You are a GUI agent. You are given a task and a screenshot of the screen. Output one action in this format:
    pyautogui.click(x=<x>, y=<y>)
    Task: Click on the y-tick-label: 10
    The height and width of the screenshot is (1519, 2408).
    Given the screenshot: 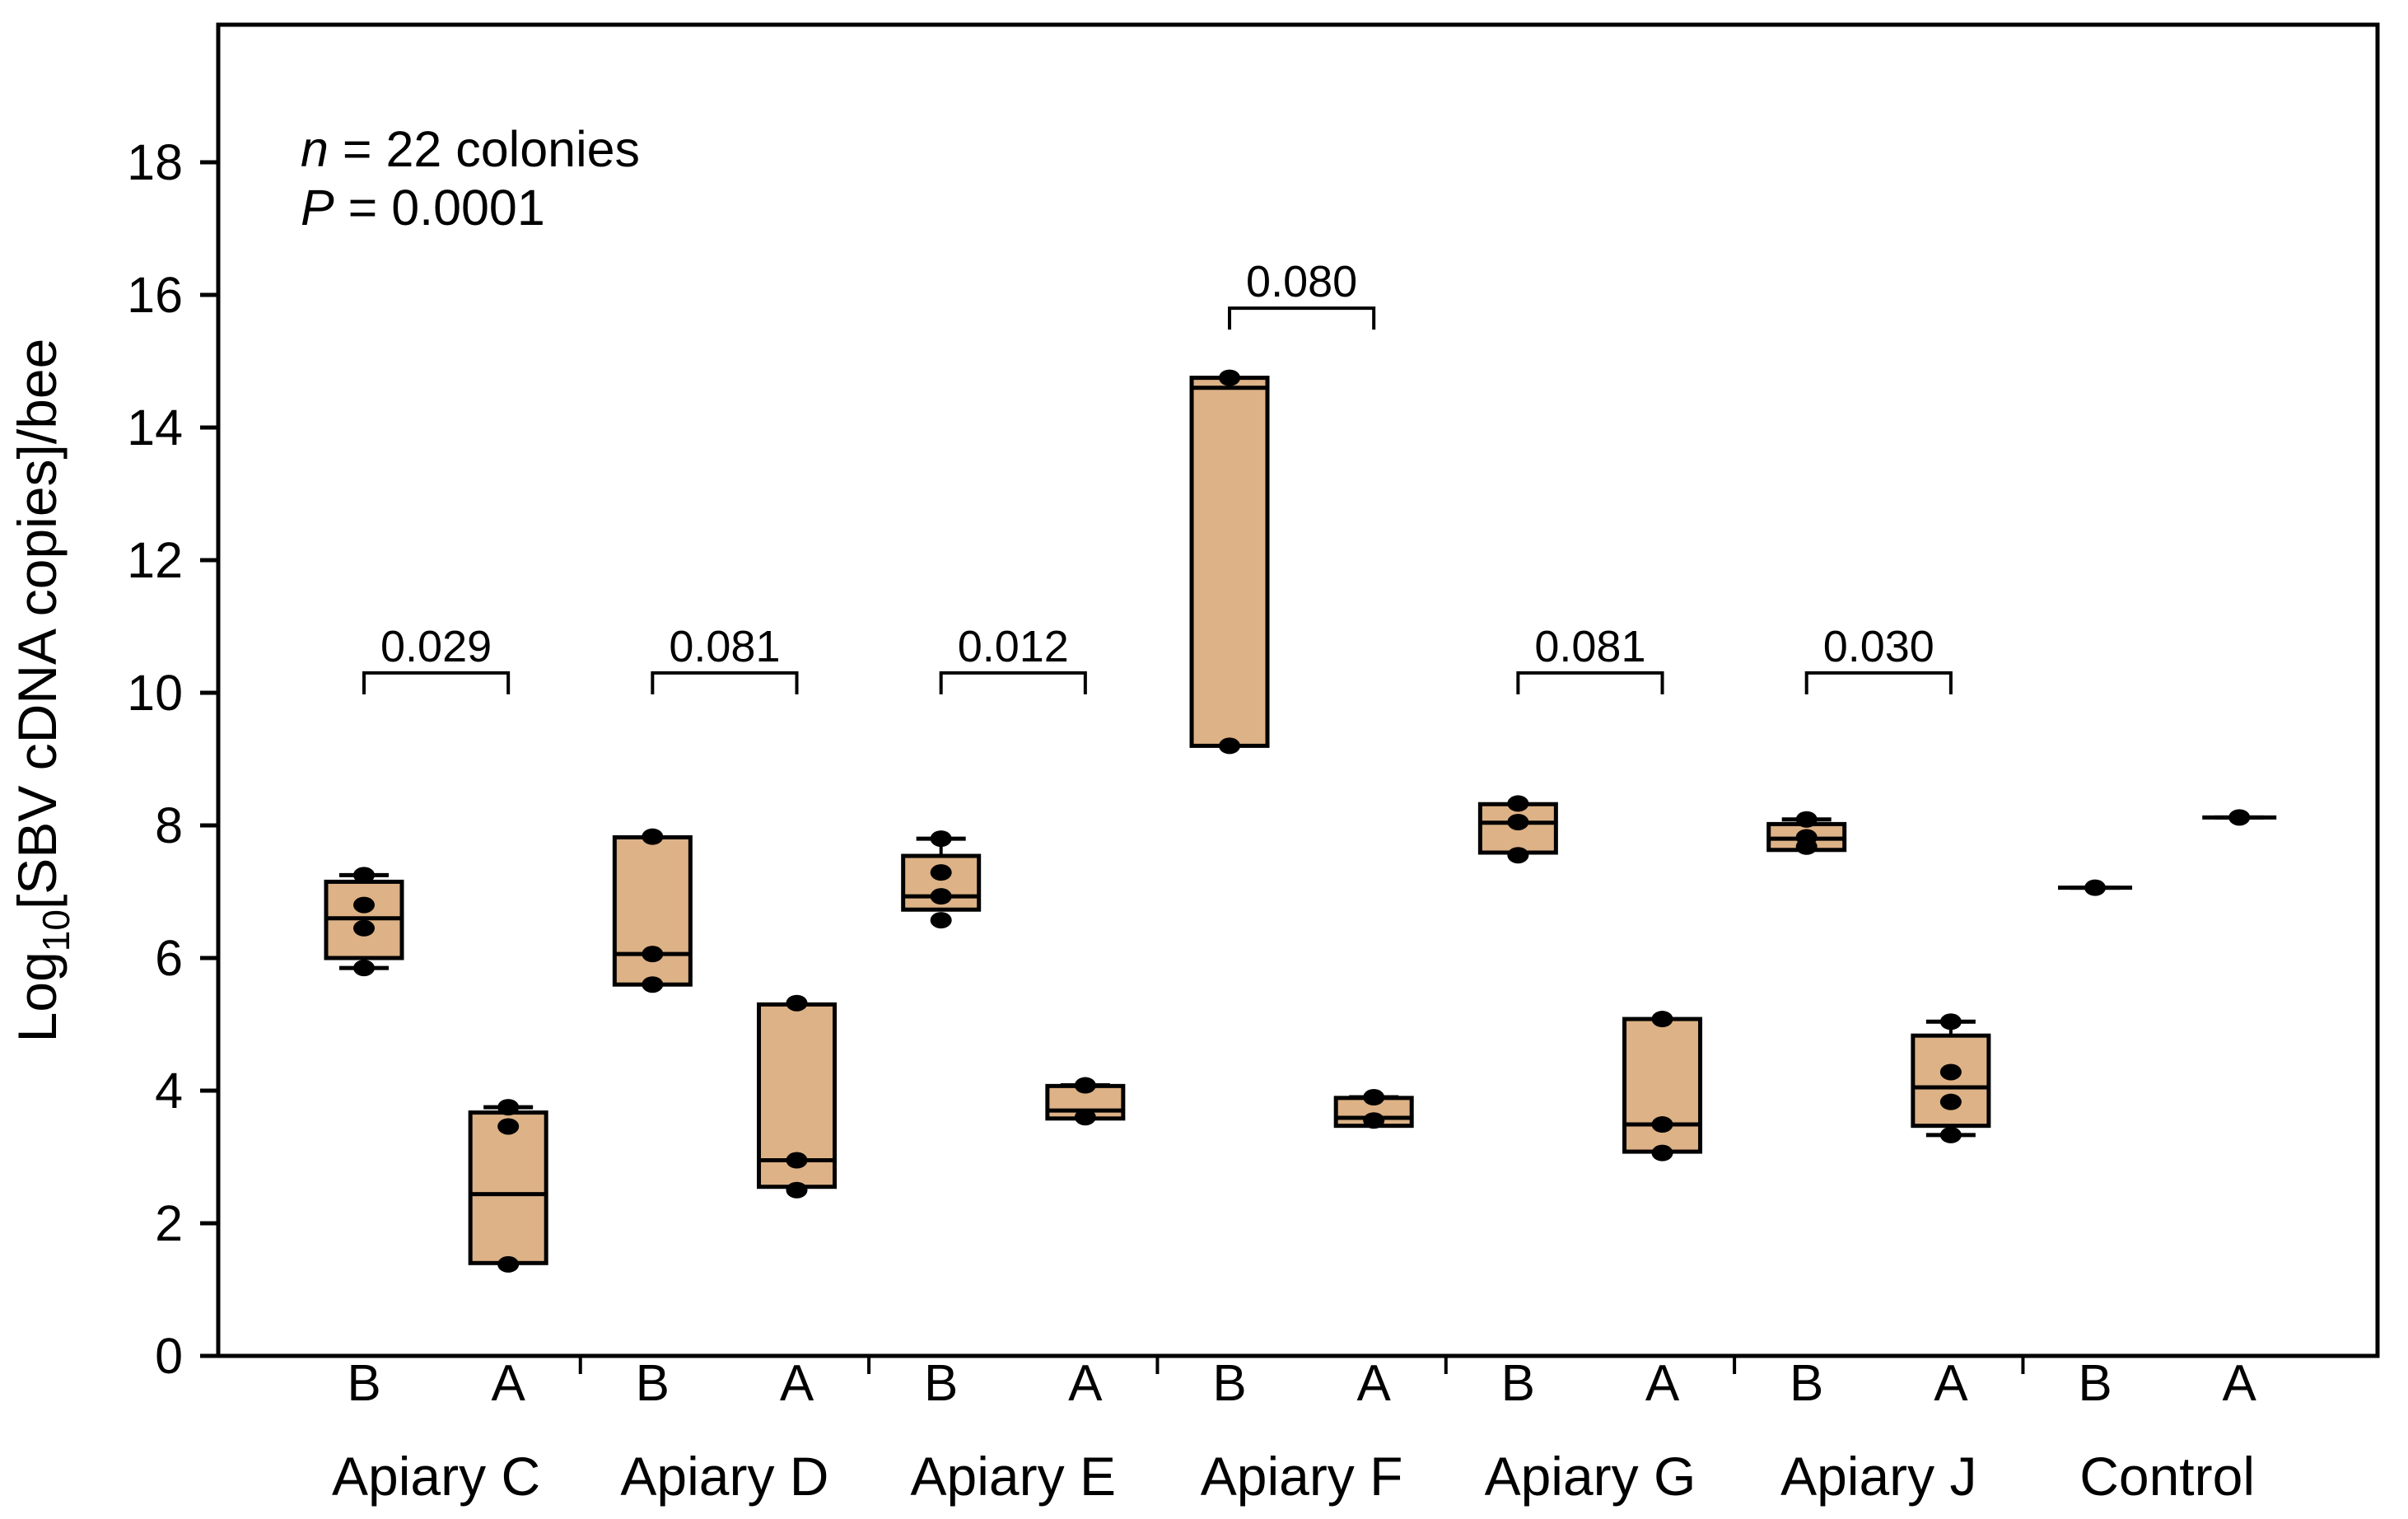 What is the action you would take?
    pyautogui.click(x=155, y=693)
    